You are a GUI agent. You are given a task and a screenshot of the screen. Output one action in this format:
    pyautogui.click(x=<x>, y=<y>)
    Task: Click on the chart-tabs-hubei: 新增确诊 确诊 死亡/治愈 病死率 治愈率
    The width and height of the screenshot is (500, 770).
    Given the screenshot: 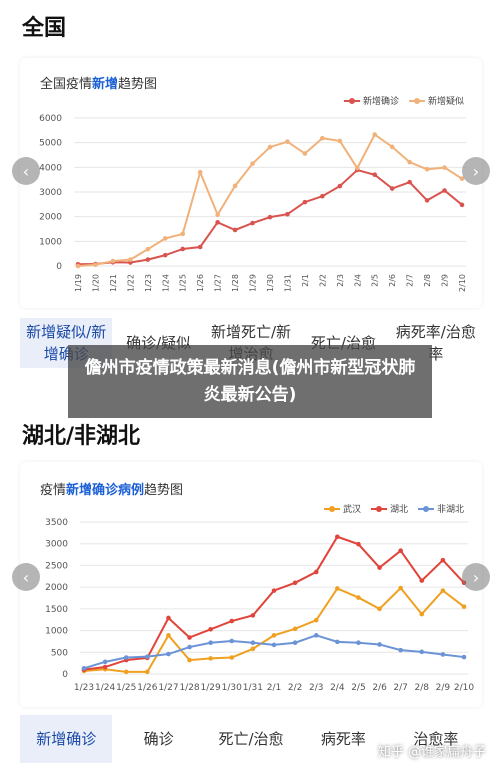 What is the action you would take?
    pyautogui.click(x=251, y=739)
    